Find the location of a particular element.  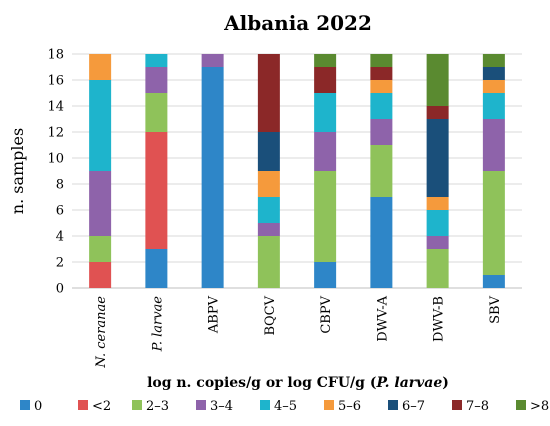

x-axis-label: log n. copies/g or log CFU/g (P. larvae) is located at coordinates (298, 383).